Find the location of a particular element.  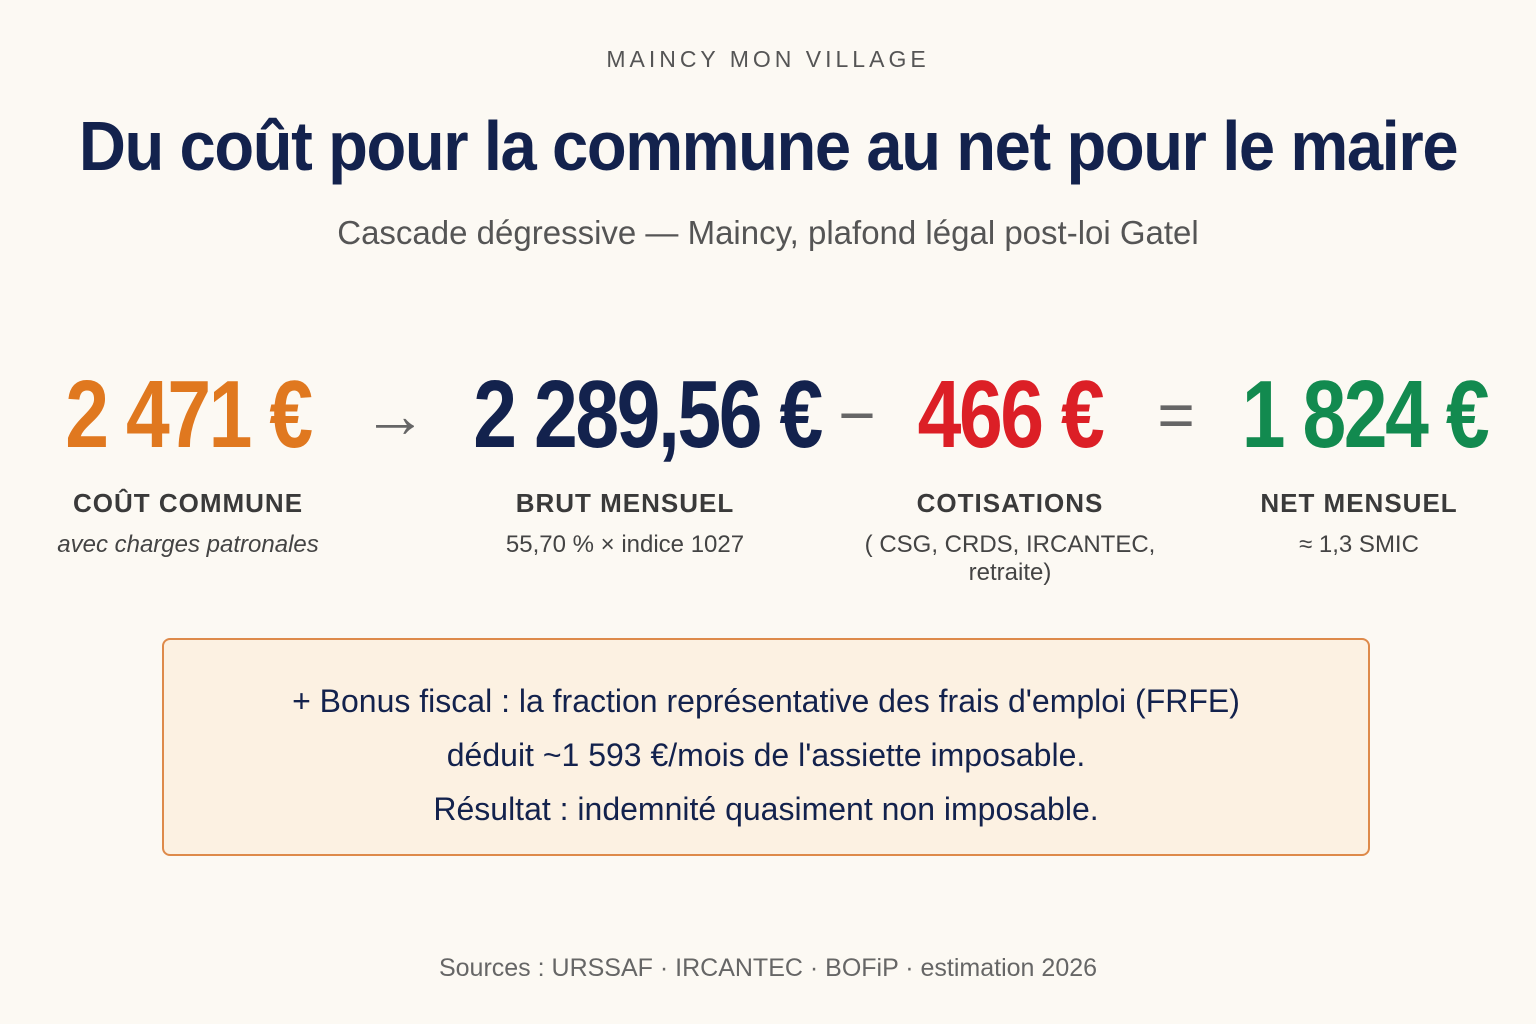

net-label: NET MENSUEL is located at coordinates (1359, 503).